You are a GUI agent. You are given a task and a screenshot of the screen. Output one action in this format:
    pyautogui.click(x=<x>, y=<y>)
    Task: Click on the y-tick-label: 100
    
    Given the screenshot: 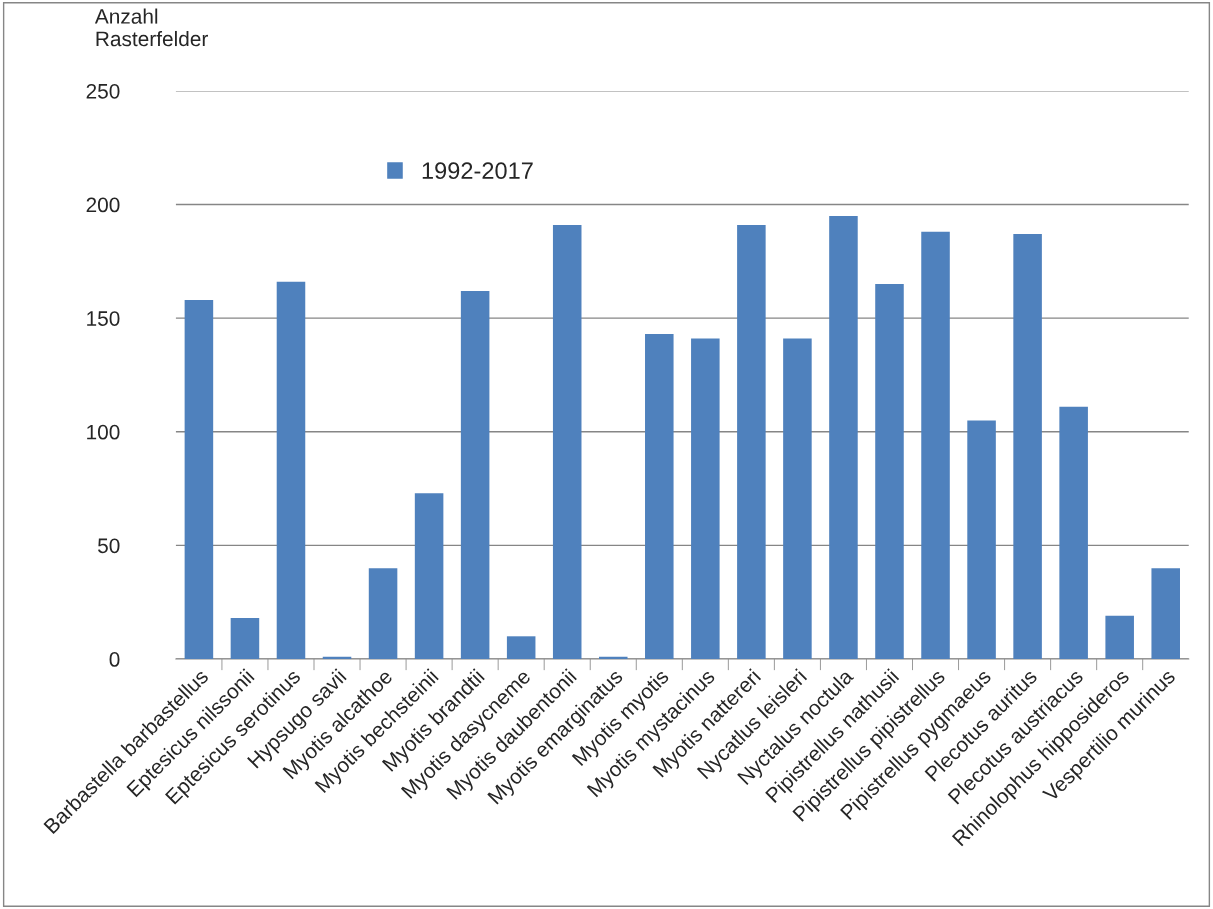 What is the action you would take?
    pyautogui.click(x=103, y=432)
    